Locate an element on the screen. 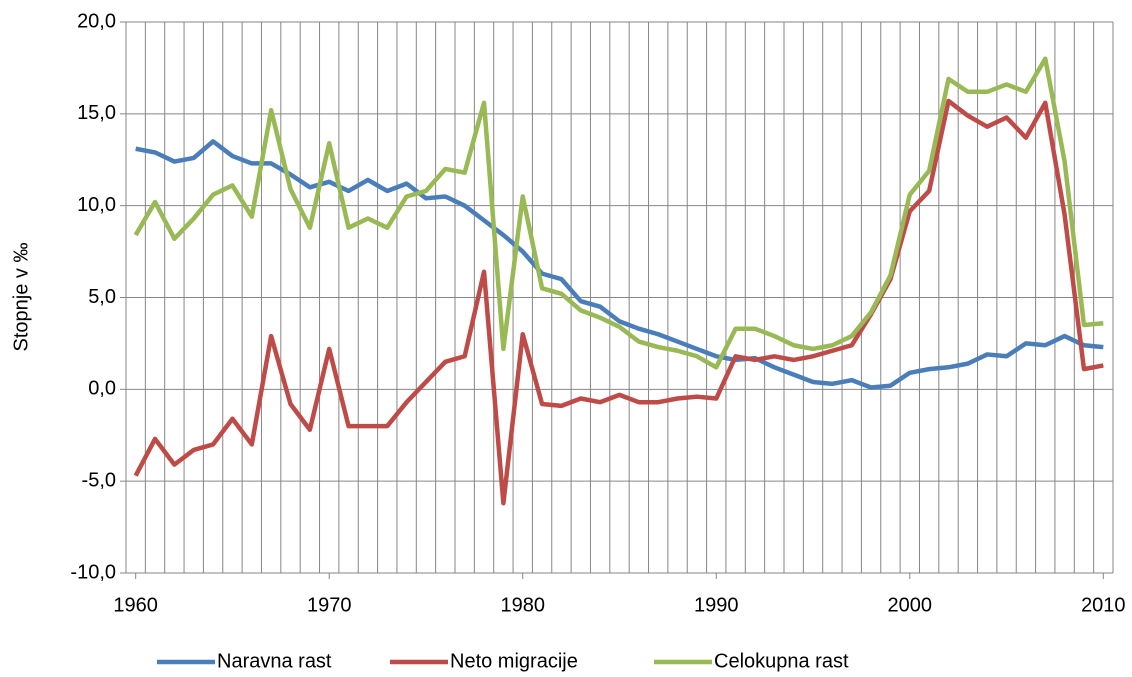  legend-label: Celokupna rast is located at coordinates (781, 661).